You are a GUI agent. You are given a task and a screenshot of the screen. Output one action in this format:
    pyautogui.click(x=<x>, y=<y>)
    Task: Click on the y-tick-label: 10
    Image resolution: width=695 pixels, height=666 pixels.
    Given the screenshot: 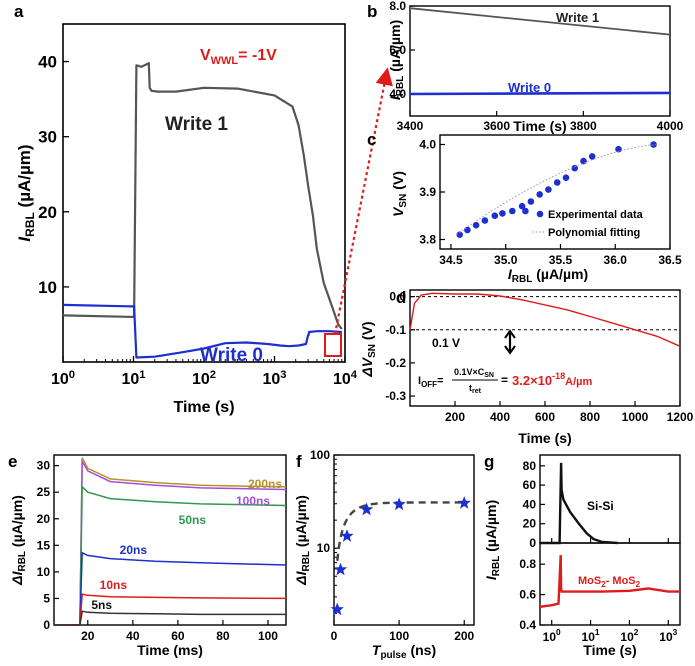 What is the action you would take?
    pyautogui.click(x=324, y=548)
    